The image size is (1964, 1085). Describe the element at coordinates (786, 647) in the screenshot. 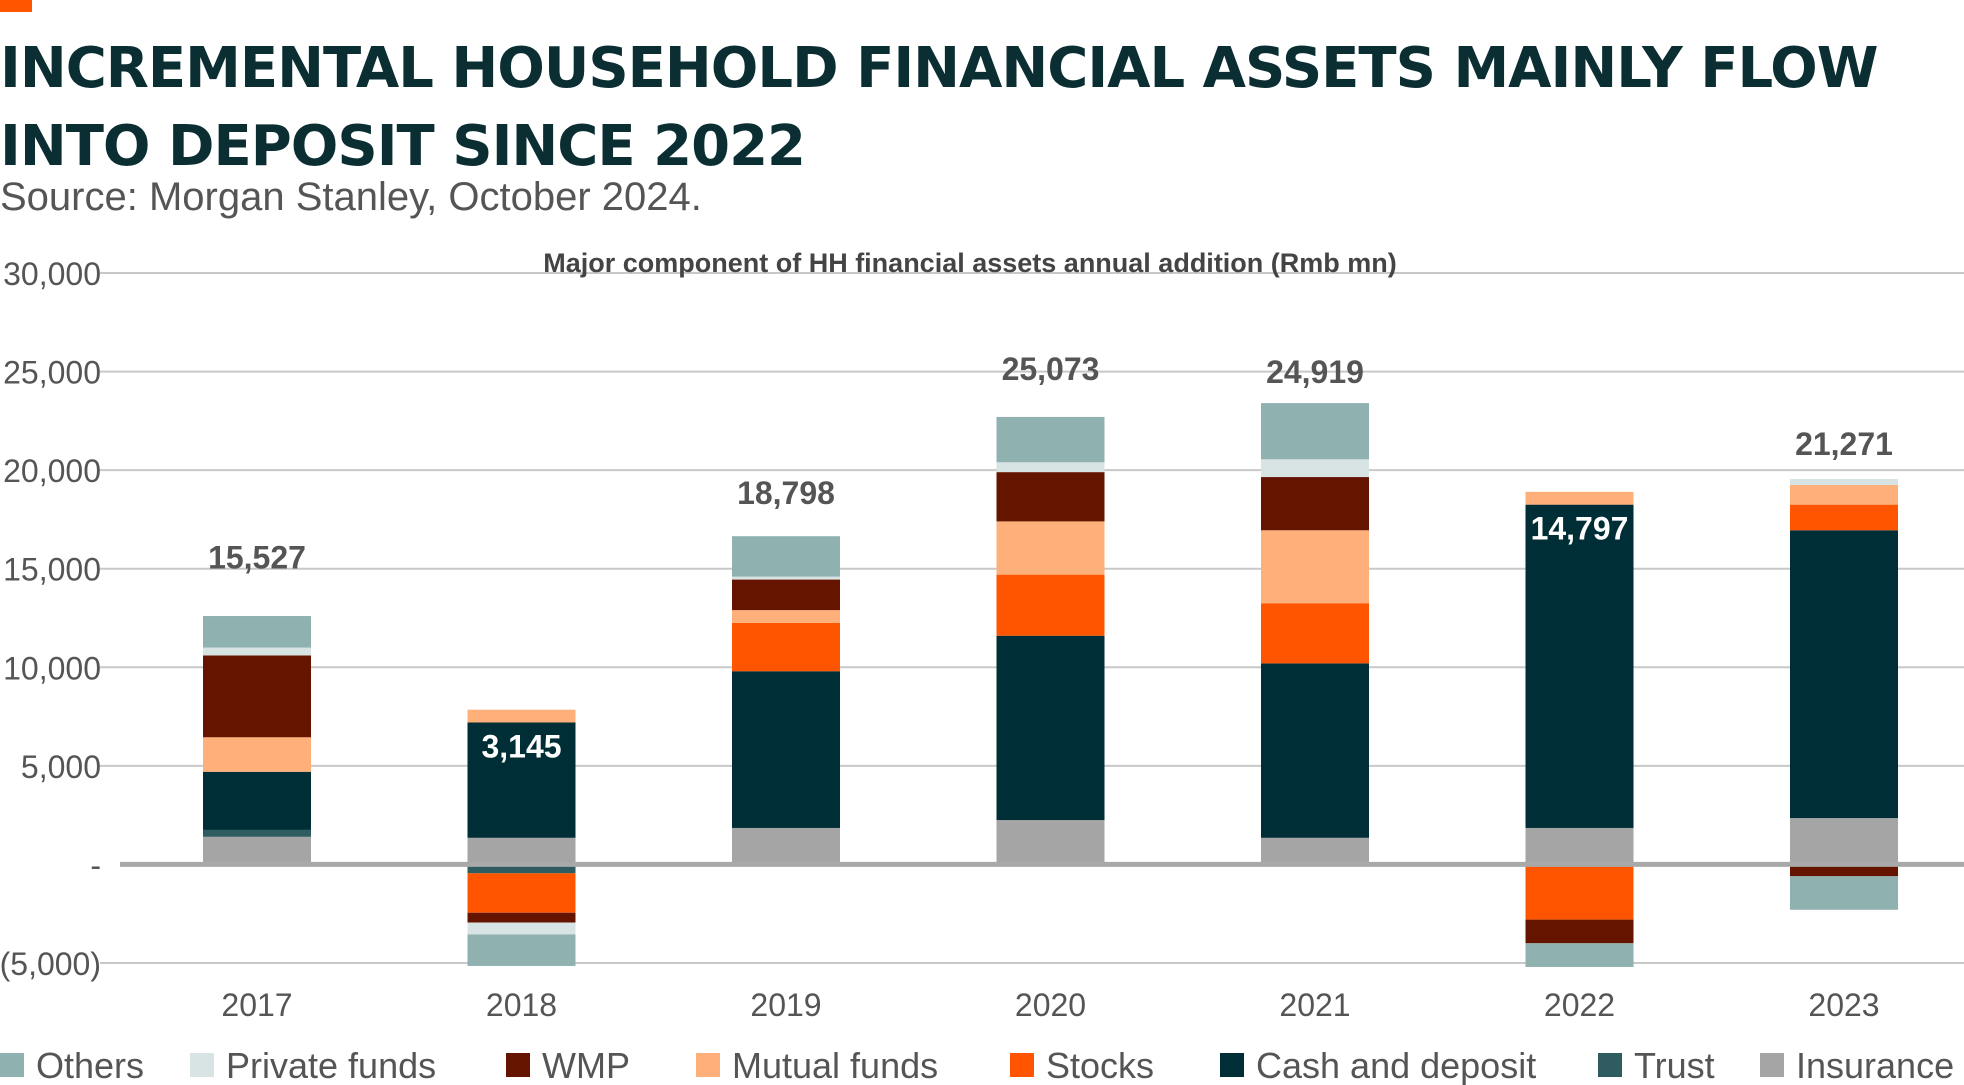

I see `bar-stocks-2019` at that location.